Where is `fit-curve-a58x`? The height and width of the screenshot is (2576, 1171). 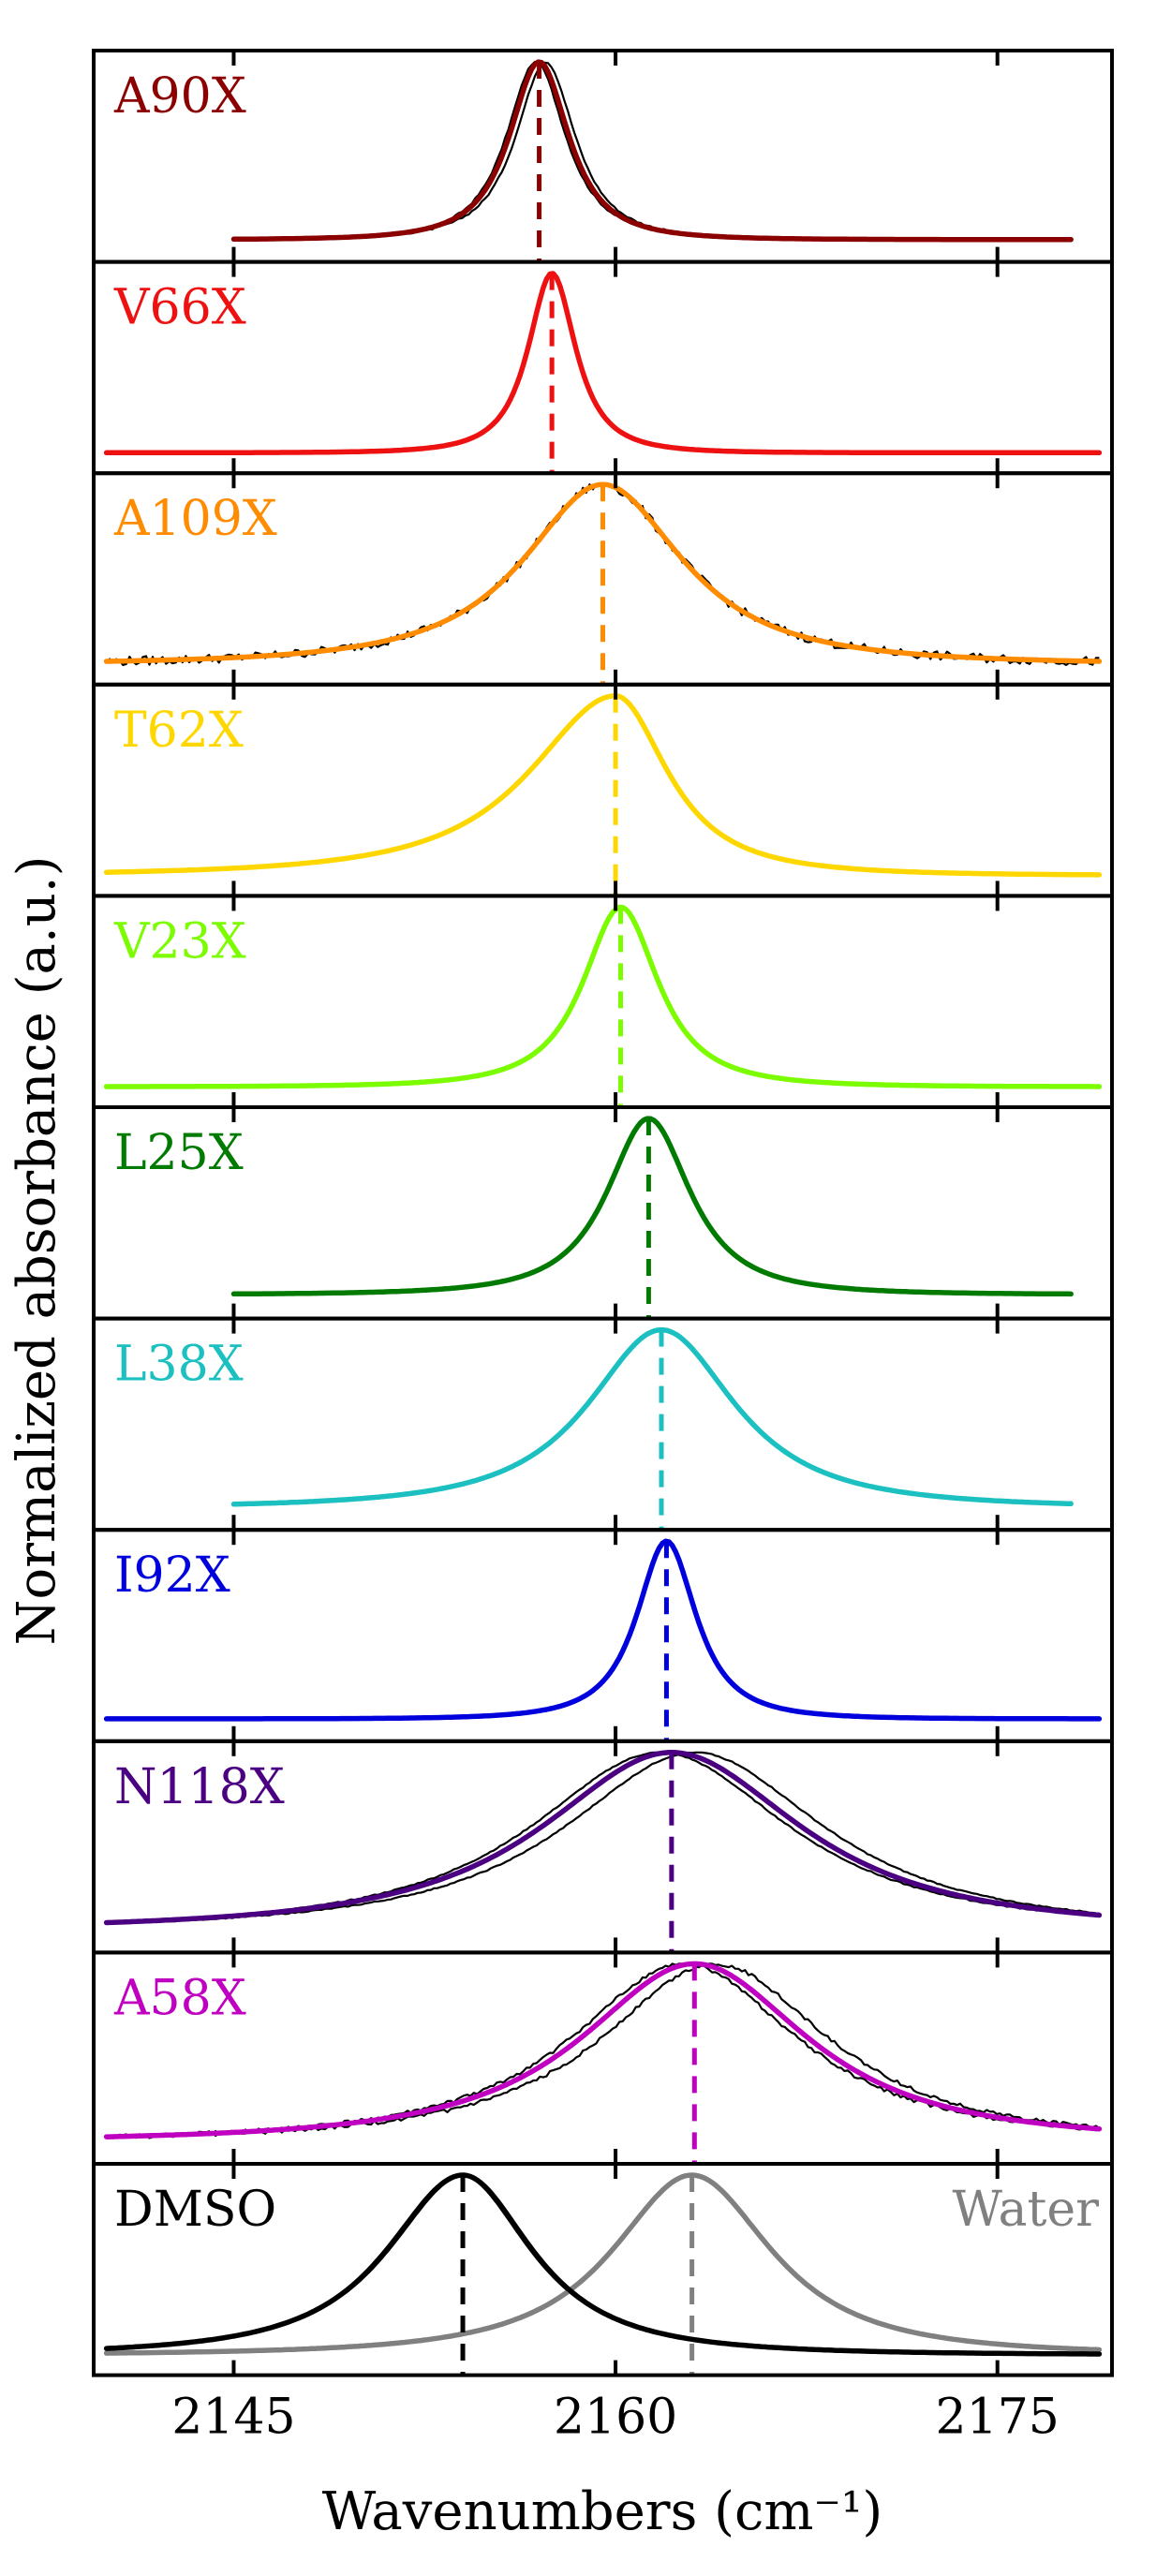 fit-curve-a58x is located at coordinates (603, 2050).